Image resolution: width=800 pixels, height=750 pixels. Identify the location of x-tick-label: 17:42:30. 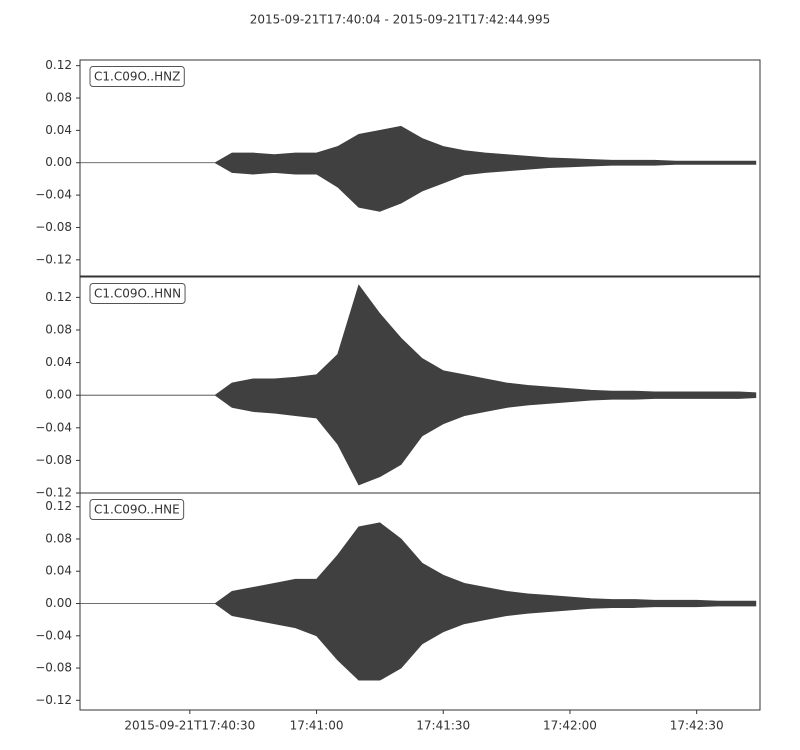
(697, 726).